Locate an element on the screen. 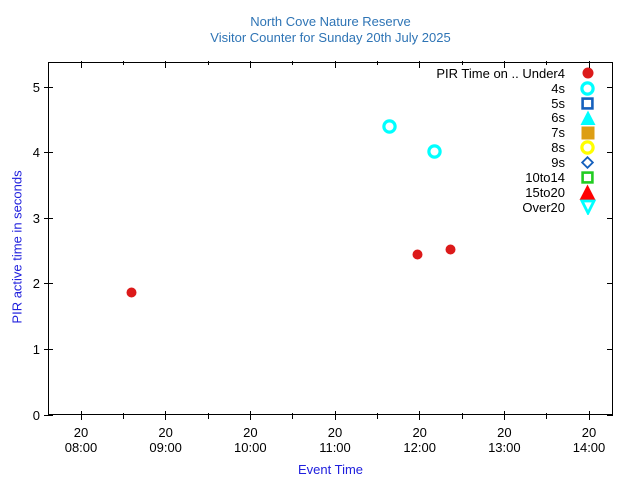 The width and height of the screenshot is (640, 480). legend-label: 4s is located at coordinates (558, 88).